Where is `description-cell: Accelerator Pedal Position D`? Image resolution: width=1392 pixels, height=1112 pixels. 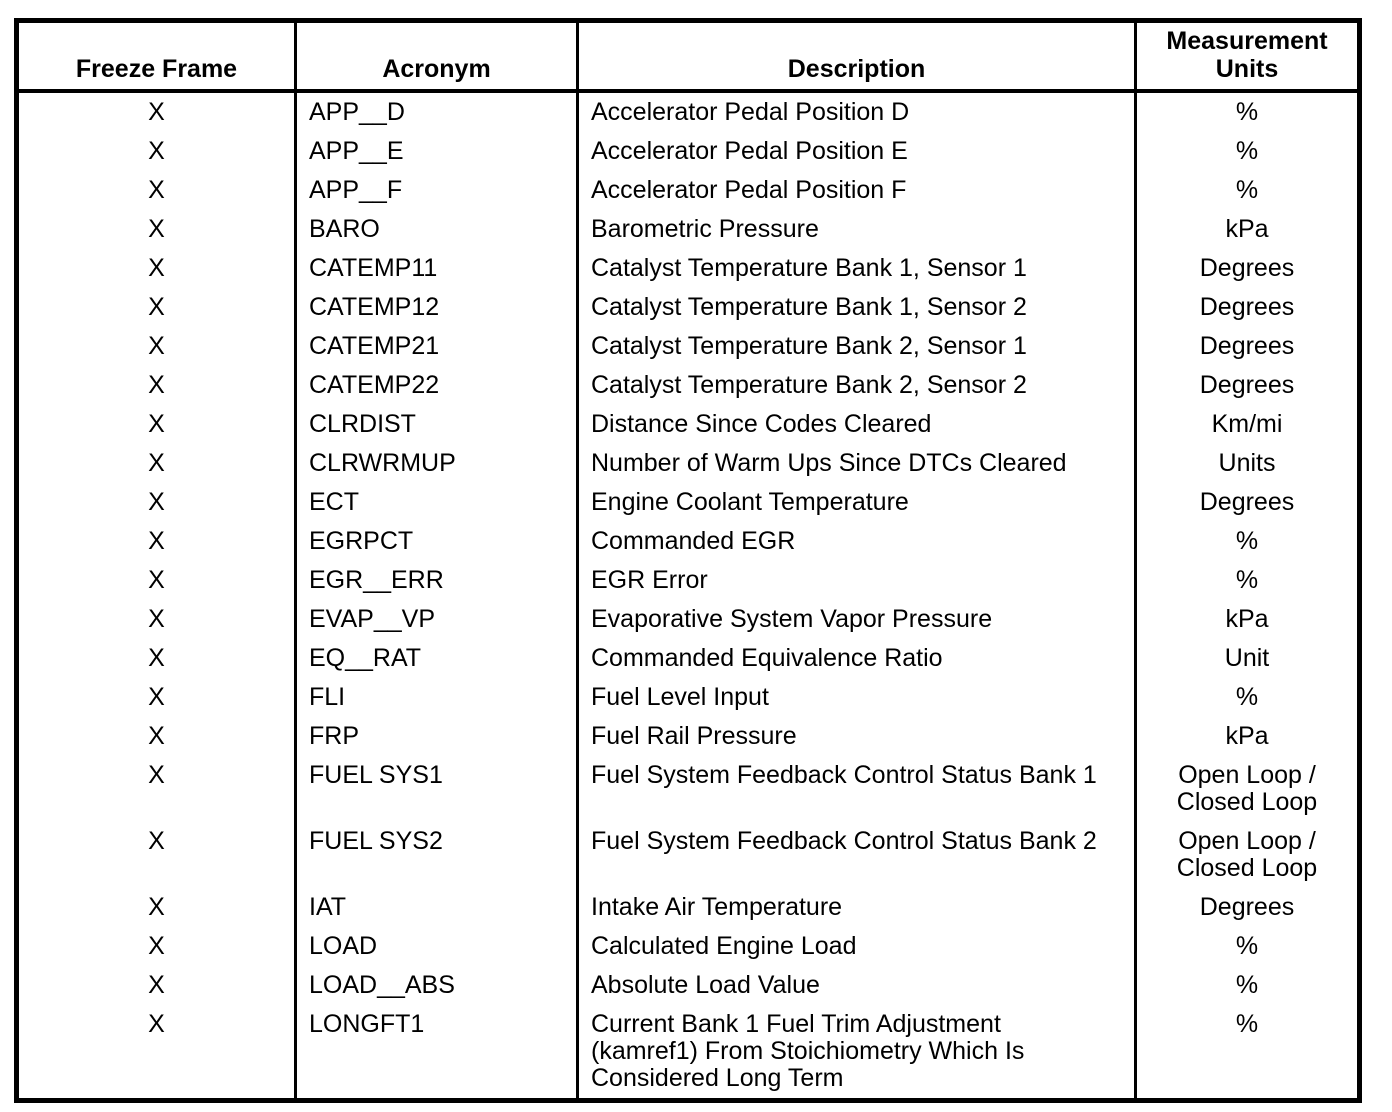 description-cell: Accelerator Pedal Position D is located at coordinates (856, 111).